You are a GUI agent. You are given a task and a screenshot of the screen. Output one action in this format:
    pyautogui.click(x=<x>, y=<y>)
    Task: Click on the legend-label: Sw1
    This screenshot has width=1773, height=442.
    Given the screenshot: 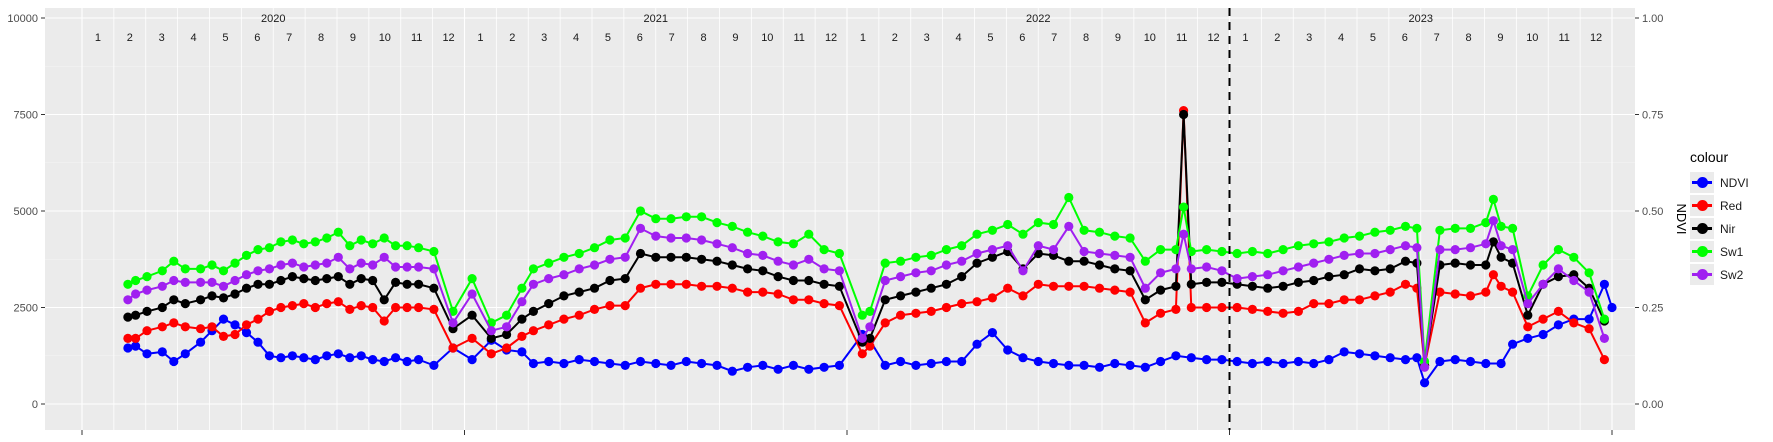 What is the action you would take?
    pyautogui.click(x=1732, y=251)
    